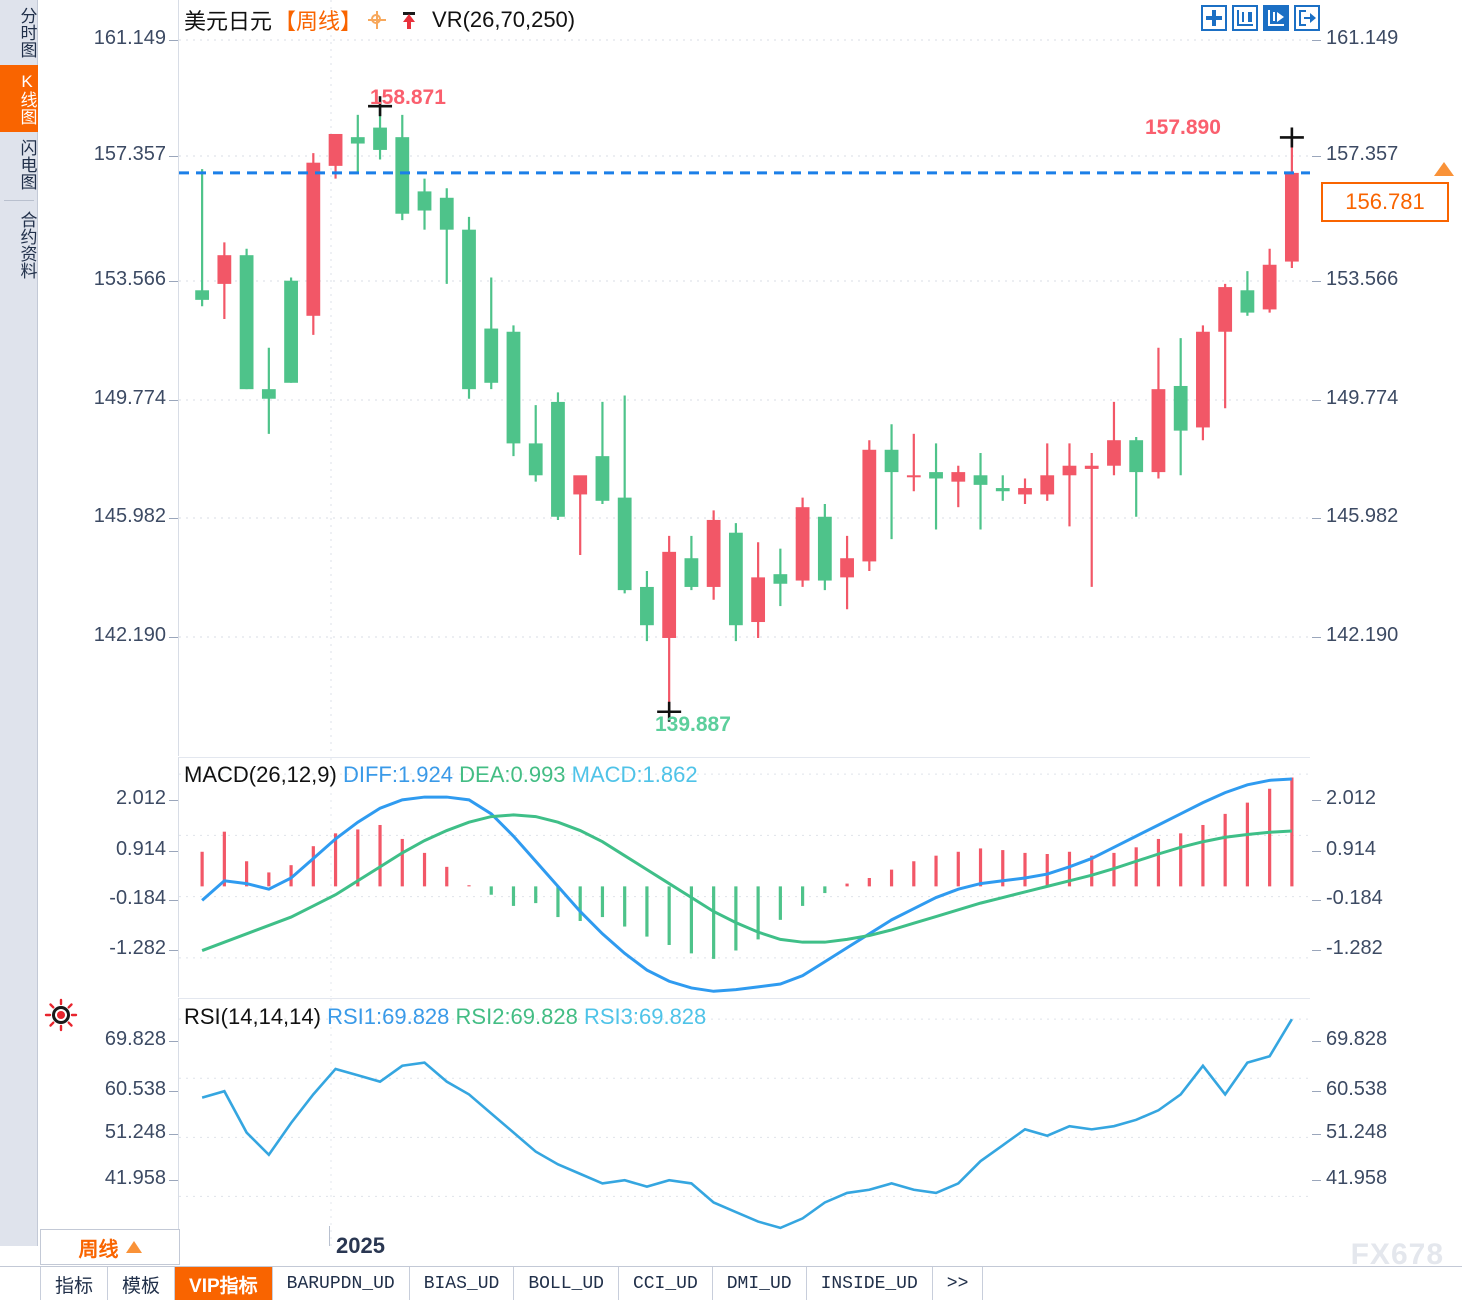 The height and width of the screenshot is (1300, 1462). Describe the element at coordinates (693, 724) in the screenshot. I see `low-annotation: 139.887` at that location.